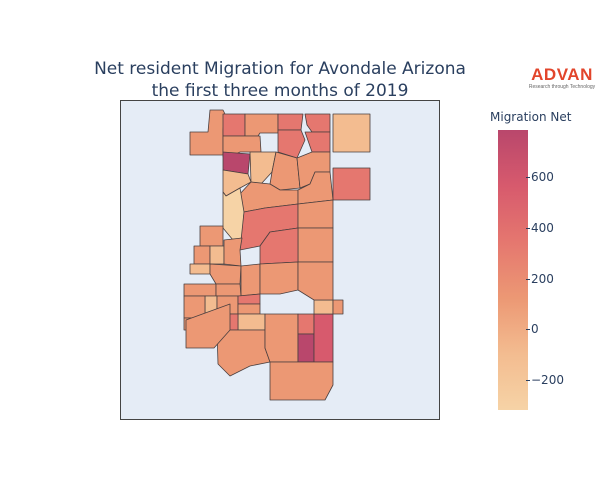  I want to click on logo-tagline: Research through Technology, so click(562, 87).